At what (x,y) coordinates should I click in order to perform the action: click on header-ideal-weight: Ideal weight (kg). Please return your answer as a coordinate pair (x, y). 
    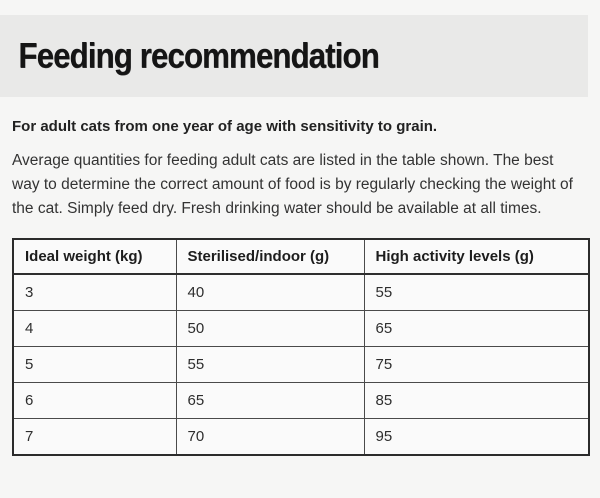
    Looking at the image, I should click on (94, 256).